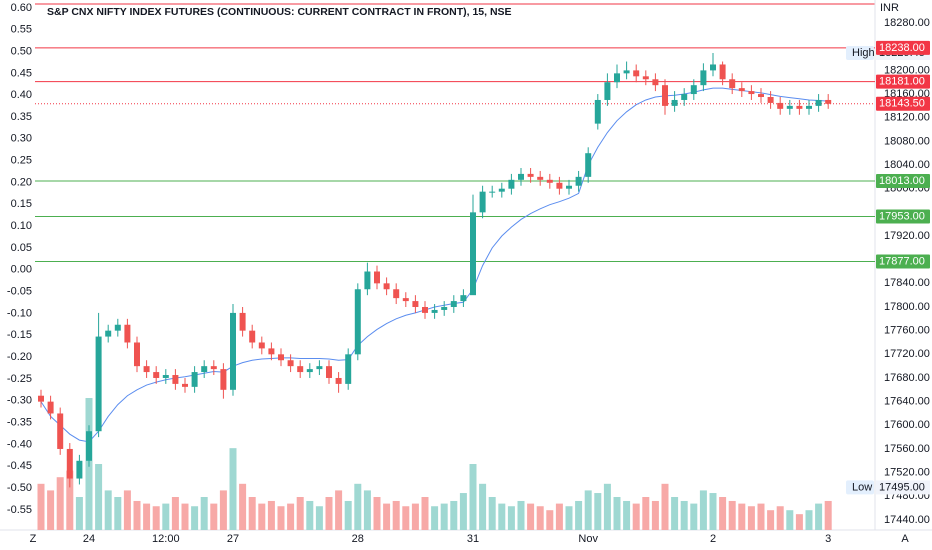  Describe the element at coordinates (33, 539) in the screenshot. I see `button: Z` at that location.